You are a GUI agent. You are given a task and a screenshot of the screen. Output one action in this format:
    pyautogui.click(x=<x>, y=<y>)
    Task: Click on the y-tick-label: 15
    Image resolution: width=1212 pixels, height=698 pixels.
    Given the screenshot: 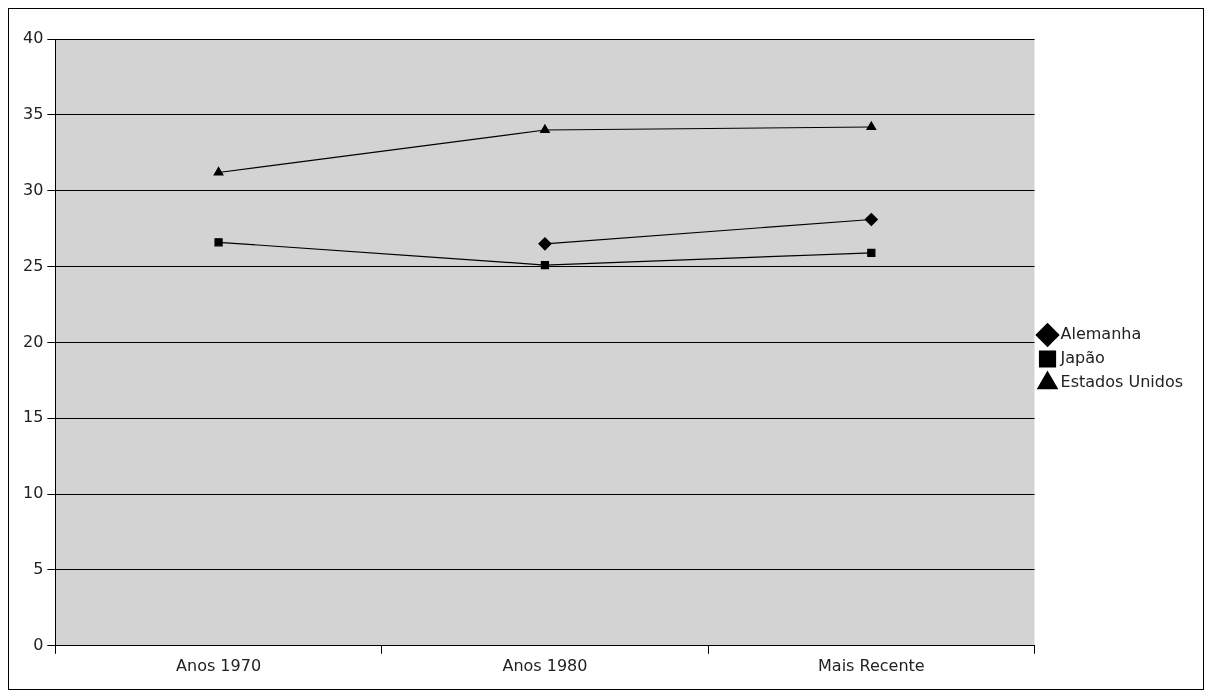 What is the action you would take?
    pyautogui.click(x=33, y=417)
    